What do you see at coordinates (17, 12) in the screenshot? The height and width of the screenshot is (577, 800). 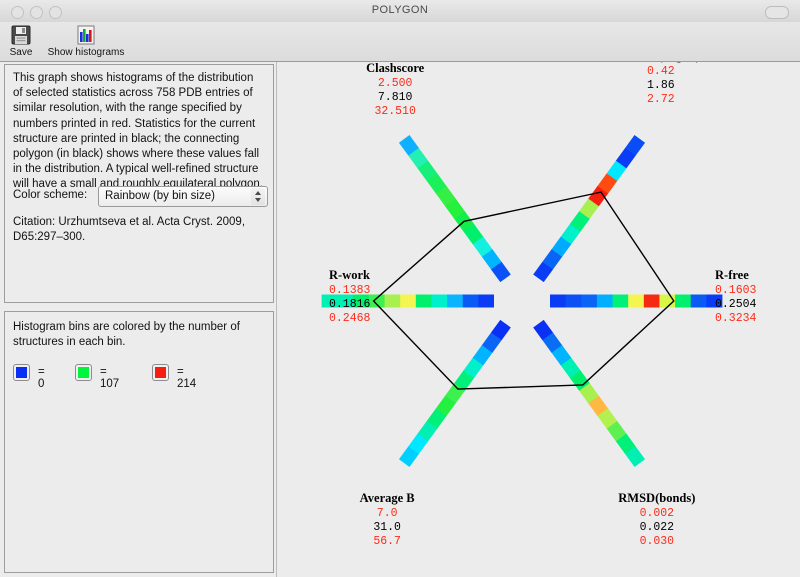 I see `close-button` at bounding box center [17, 12].